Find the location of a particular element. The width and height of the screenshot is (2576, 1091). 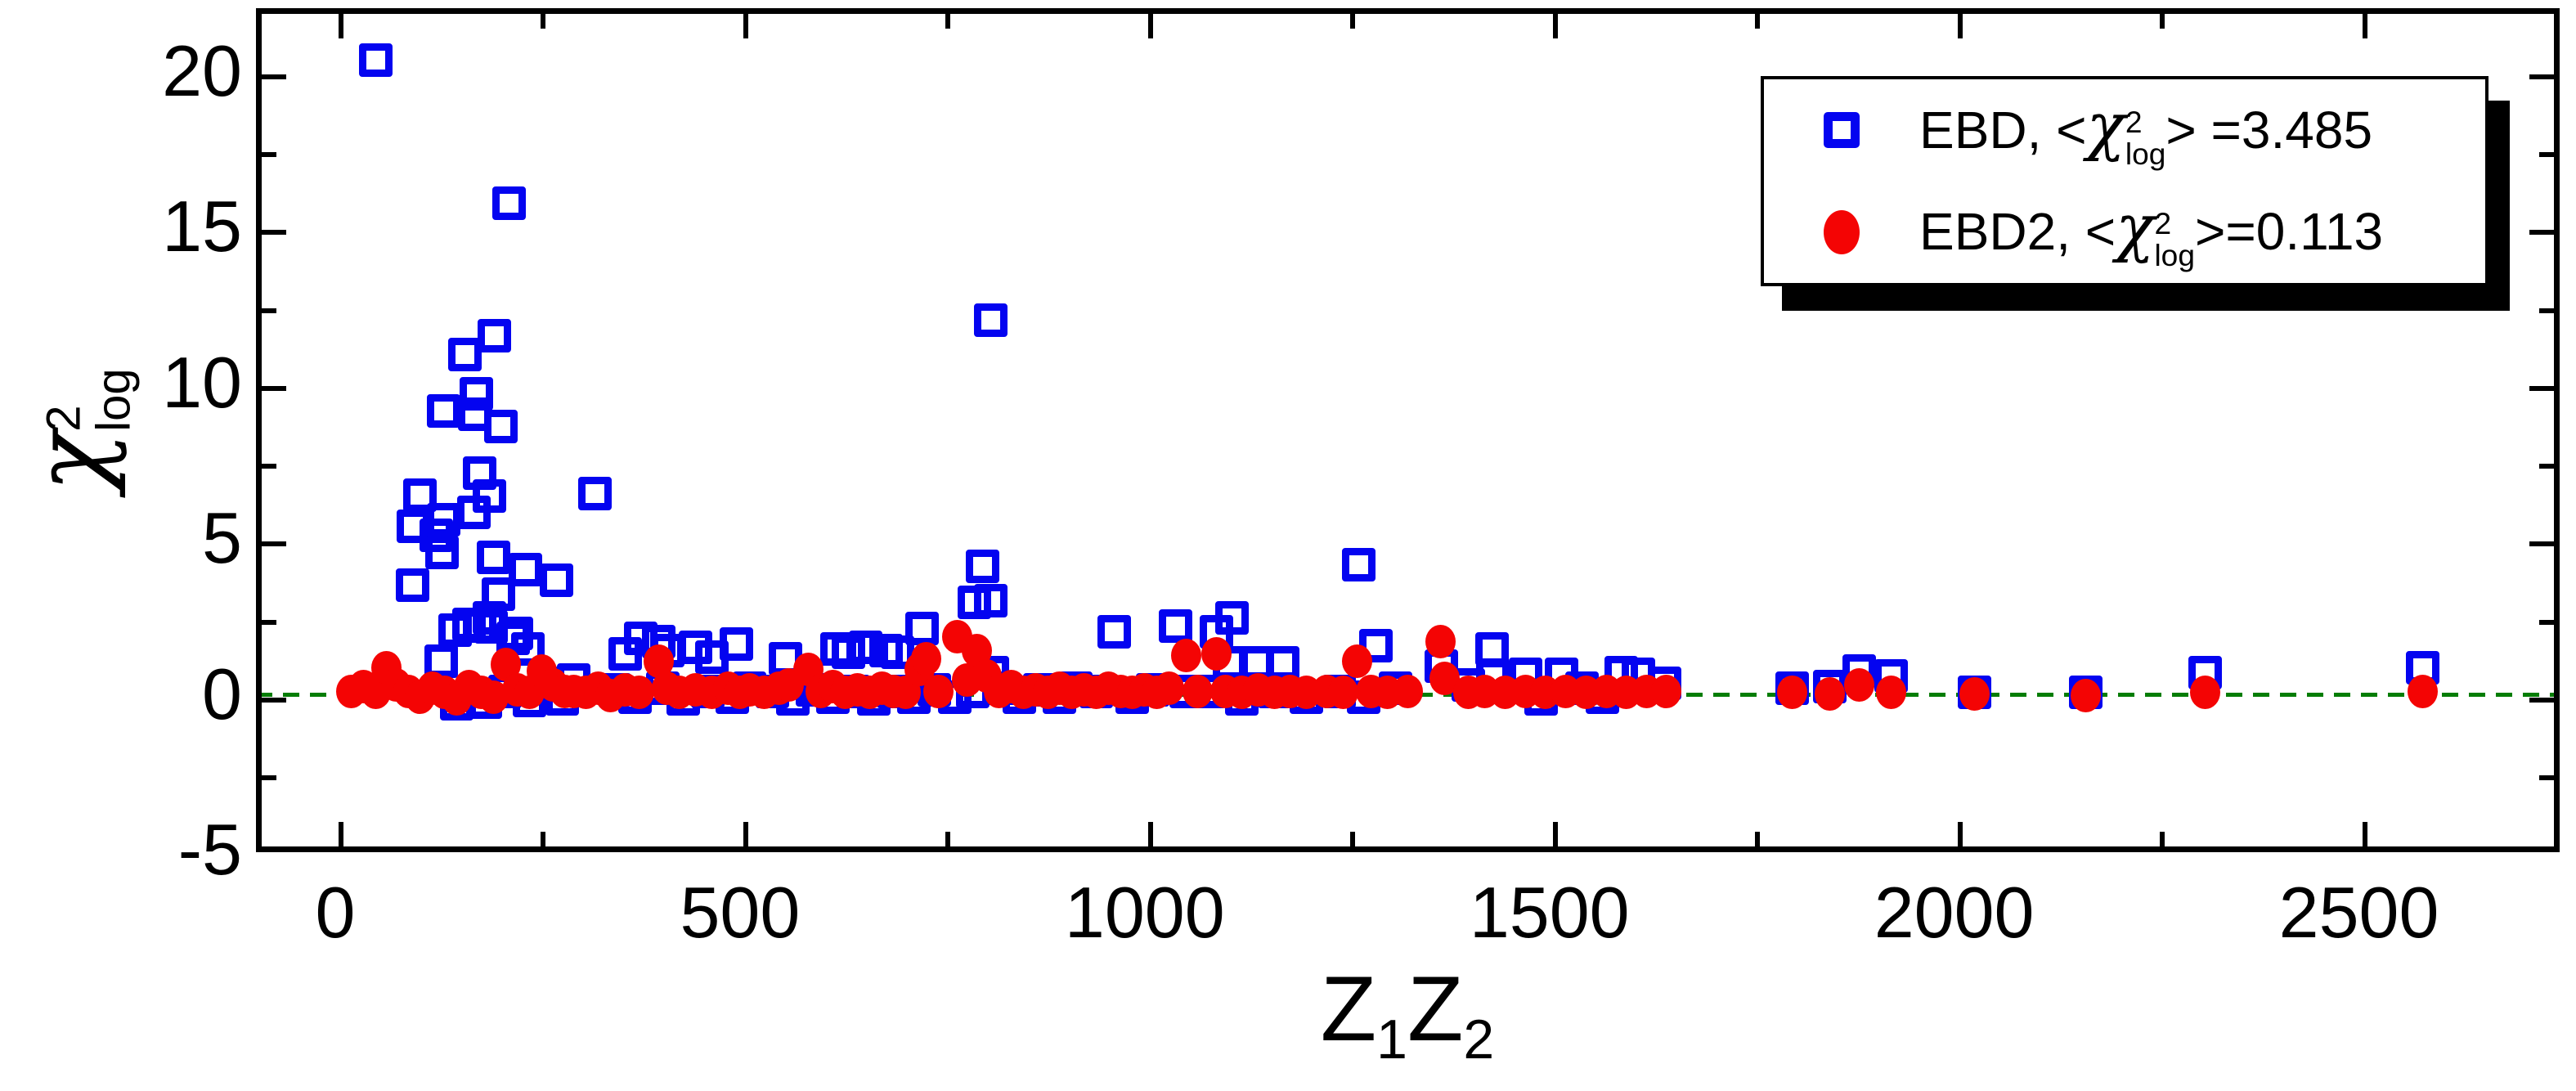

y-title-sup: 2 is located at coordinates (63, 418).